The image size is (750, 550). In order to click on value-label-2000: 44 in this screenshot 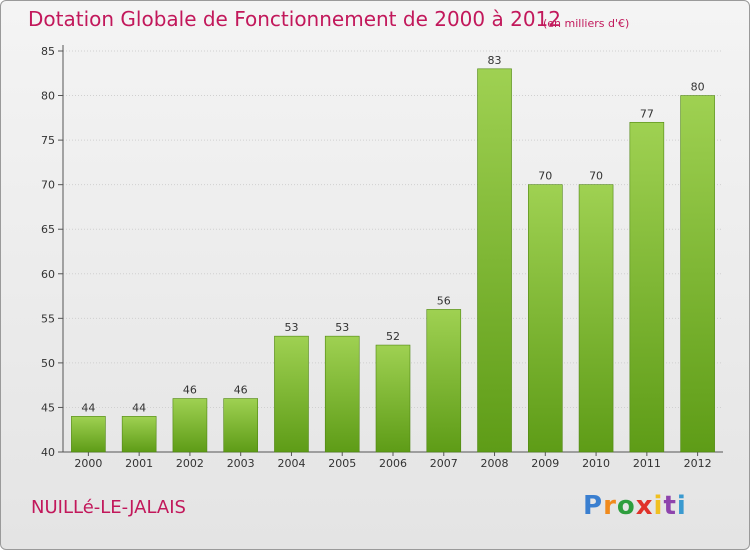, I will do `click(88, 407)`.